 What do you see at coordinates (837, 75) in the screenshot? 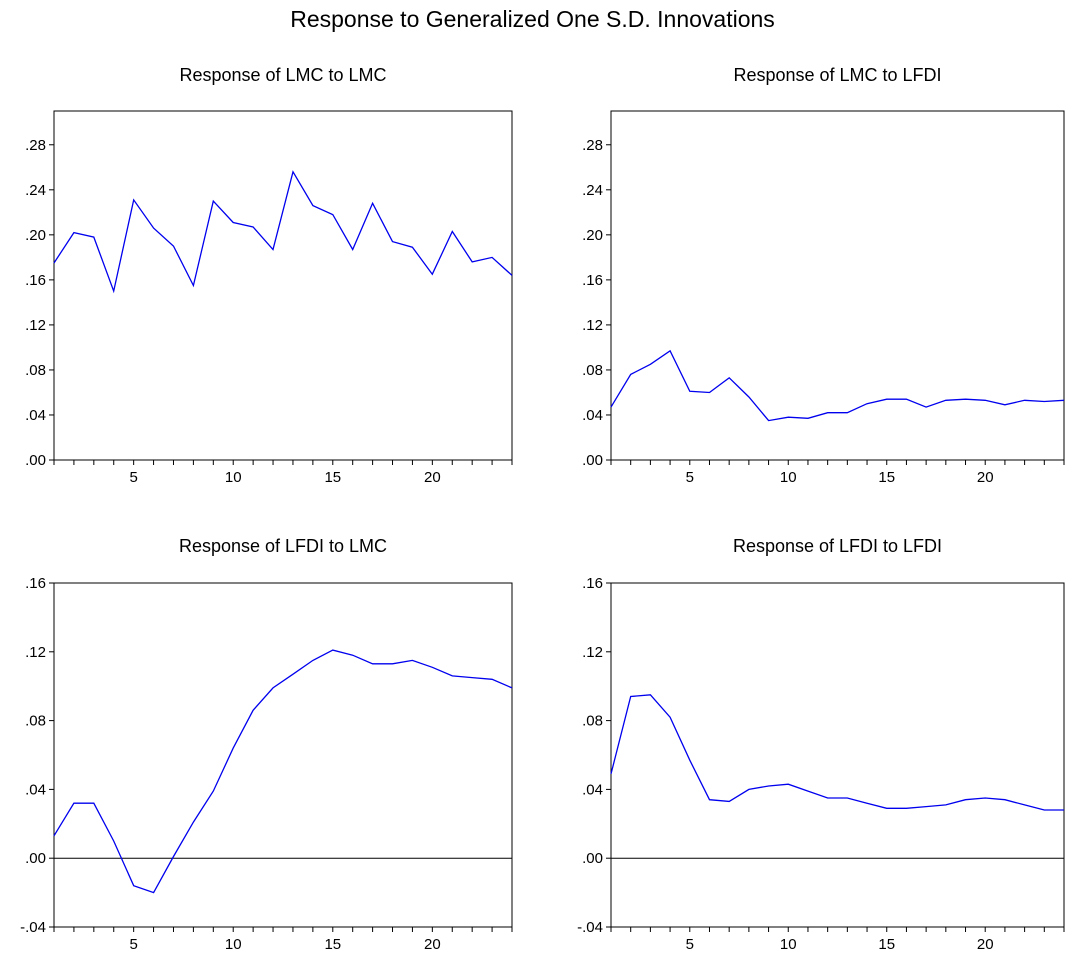
I see `chart-title: Response of LMC to LFDI` at bounding box center [837, 75].